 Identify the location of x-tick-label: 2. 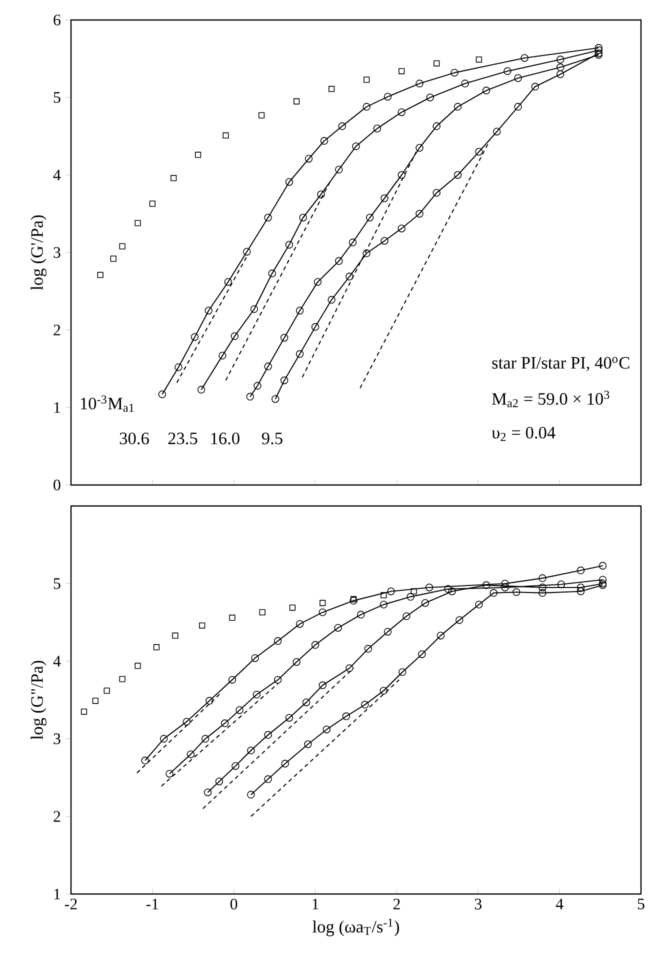
(396, 904).